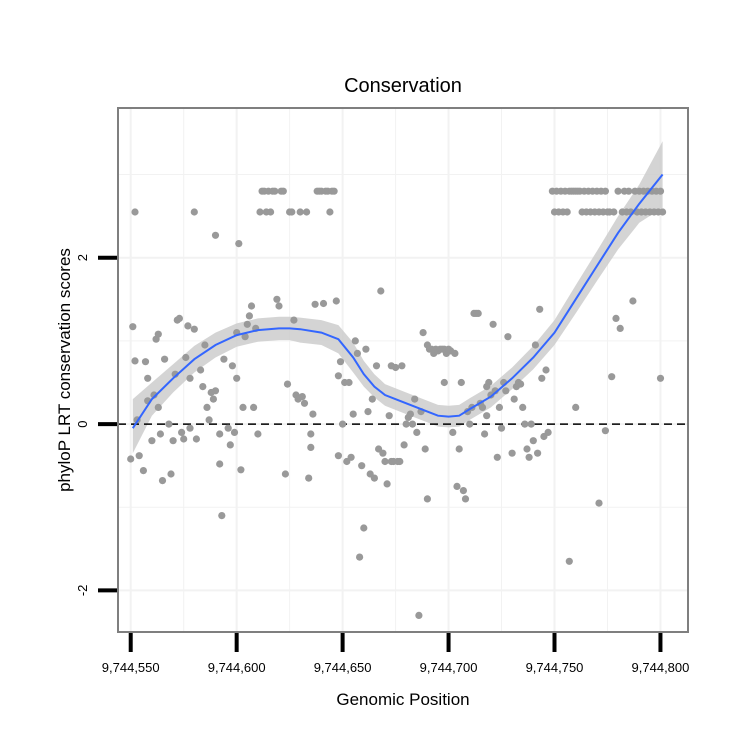 The image size is (750, 750). I want to click on x-tick-label: 9,744,700, so click(449, 667).